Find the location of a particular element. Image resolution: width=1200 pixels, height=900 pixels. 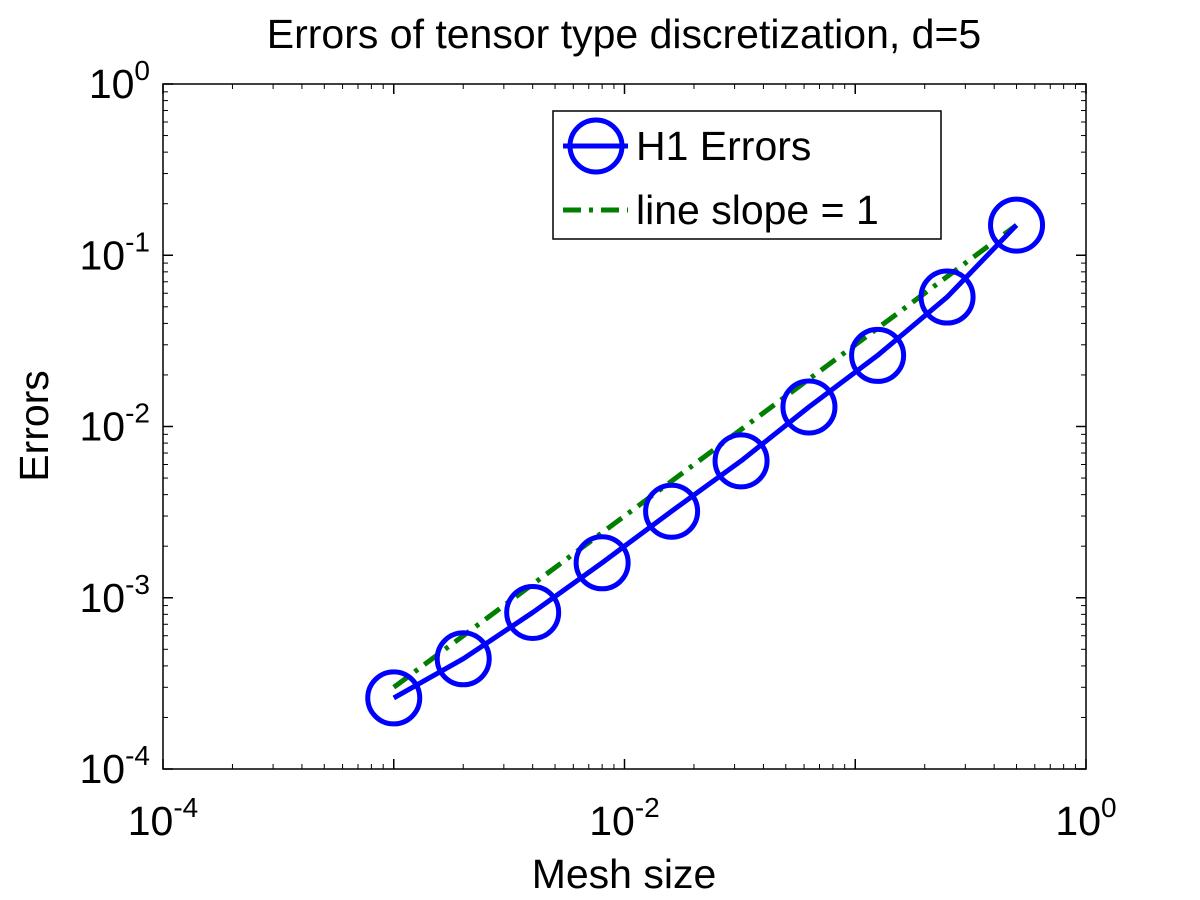

x-tick-label: 10⁻² is located at coordinates (624, 818).